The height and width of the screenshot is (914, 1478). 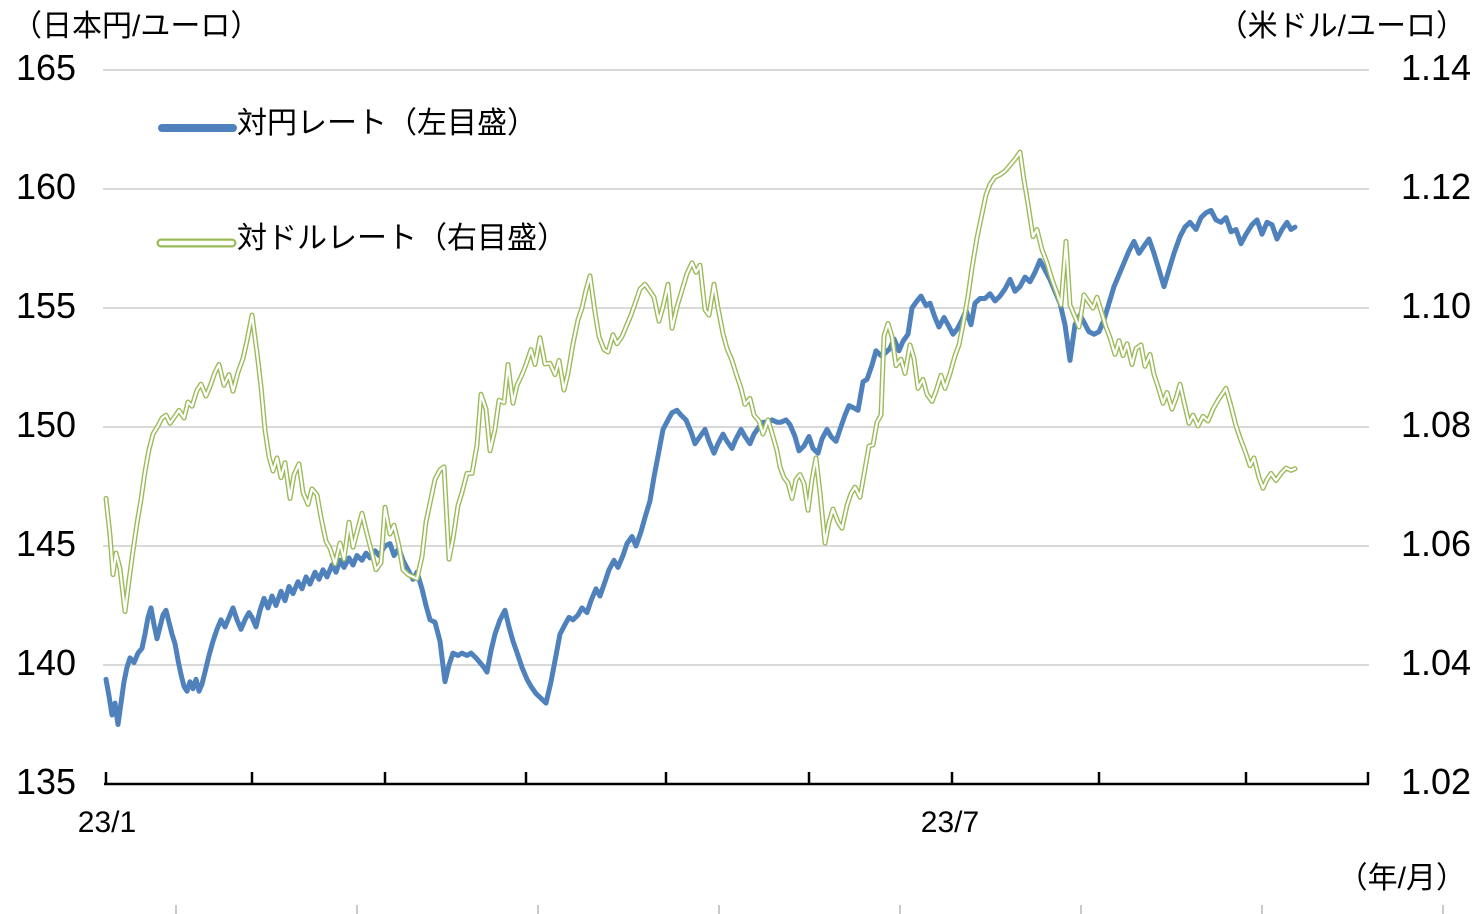 I want to click on left-axis-tick-label-145: 145, so click(x=46, y=543).